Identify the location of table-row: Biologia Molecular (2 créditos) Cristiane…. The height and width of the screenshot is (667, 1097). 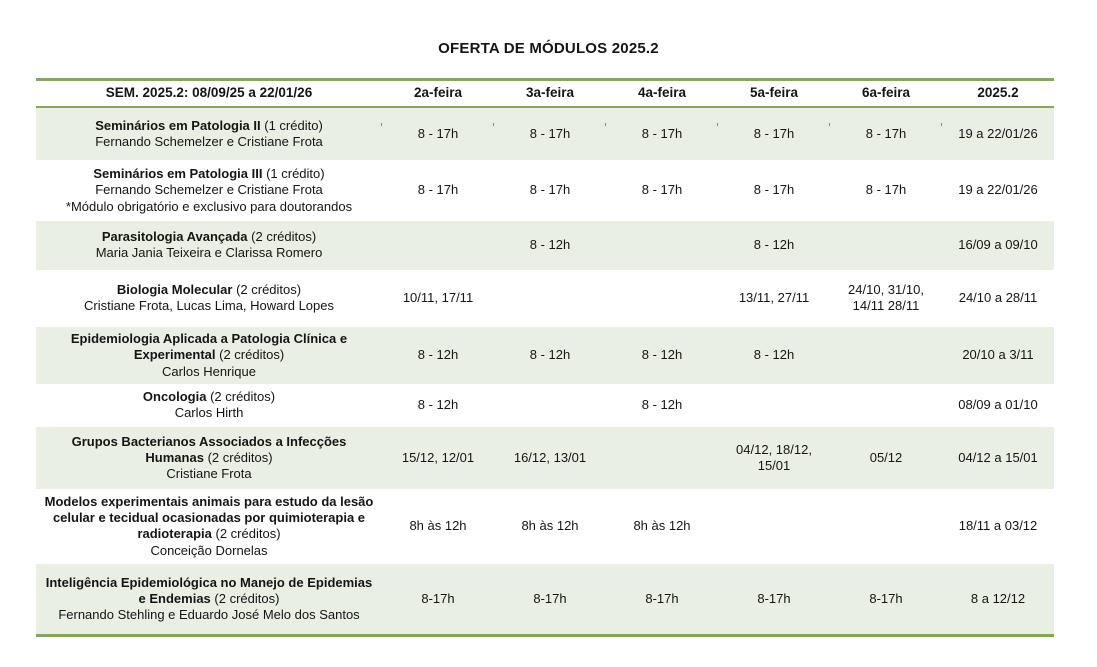
(545, 298).